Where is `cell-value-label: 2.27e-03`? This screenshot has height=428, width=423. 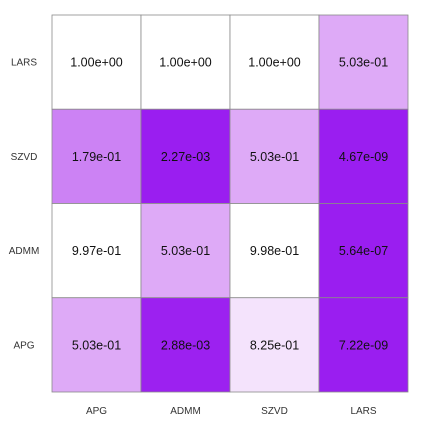 cell-value-label: 2.27e-03 is located at coordinates (185, 157).